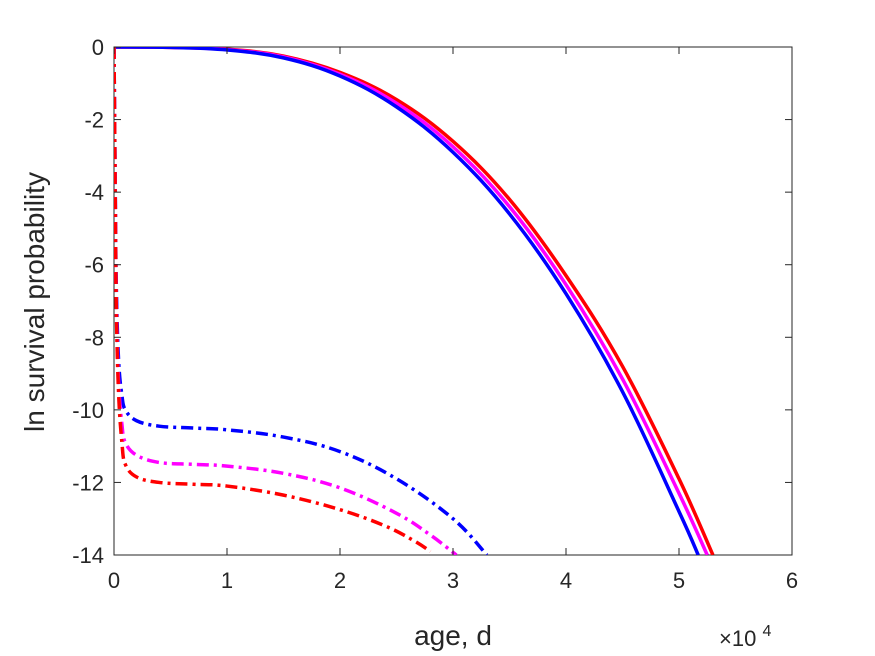 This screenshot has height=656, width=875. What do you see at coordinates (88, 410) in the screenshot?
I see `y-tick-label: -10` at bounding box center [88, 410].